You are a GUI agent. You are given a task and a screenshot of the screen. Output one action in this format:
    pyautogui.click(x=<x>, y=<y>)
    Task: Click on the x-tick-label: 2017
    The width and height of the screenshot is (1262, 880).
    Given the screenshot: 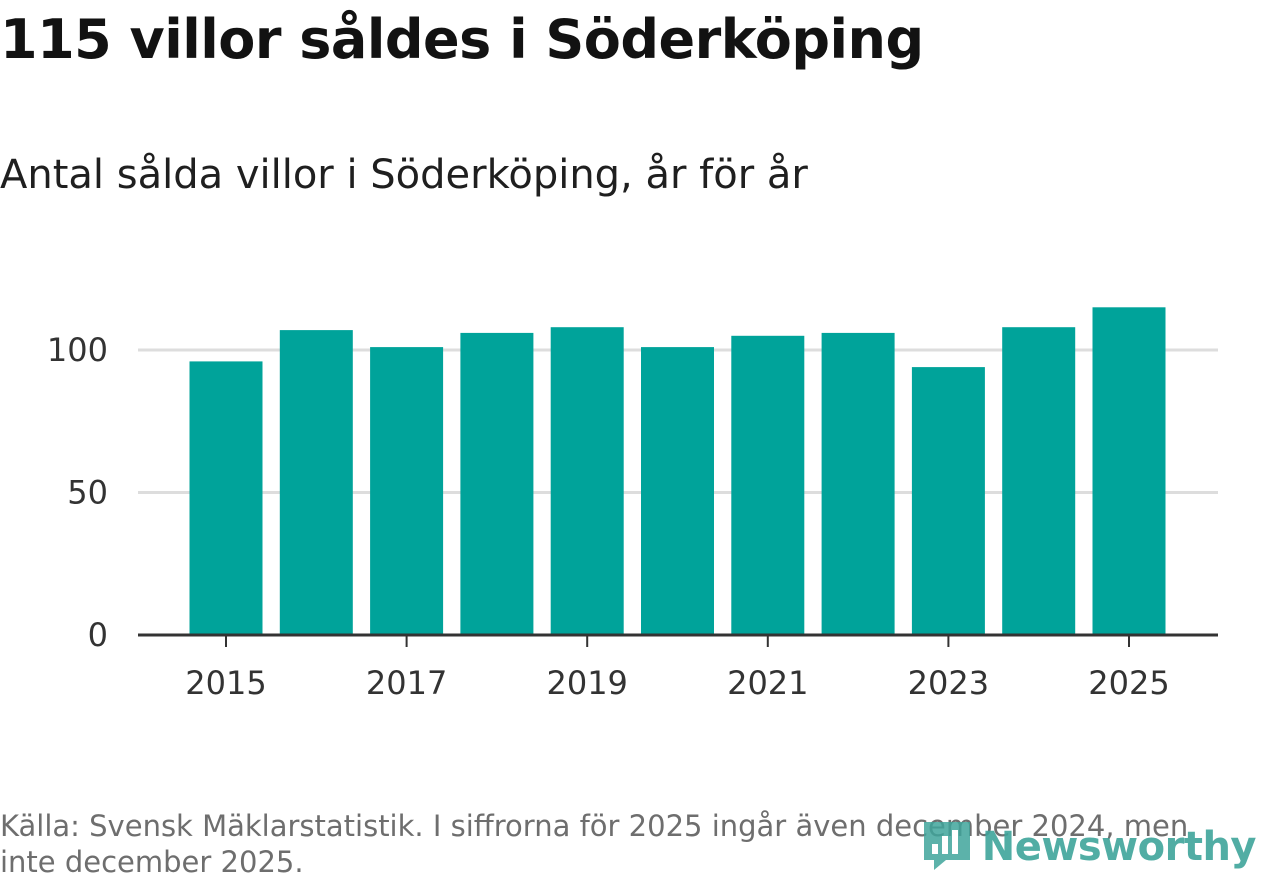 What is the action you would take?
    pyautogui.click(x=406, y=683)
    